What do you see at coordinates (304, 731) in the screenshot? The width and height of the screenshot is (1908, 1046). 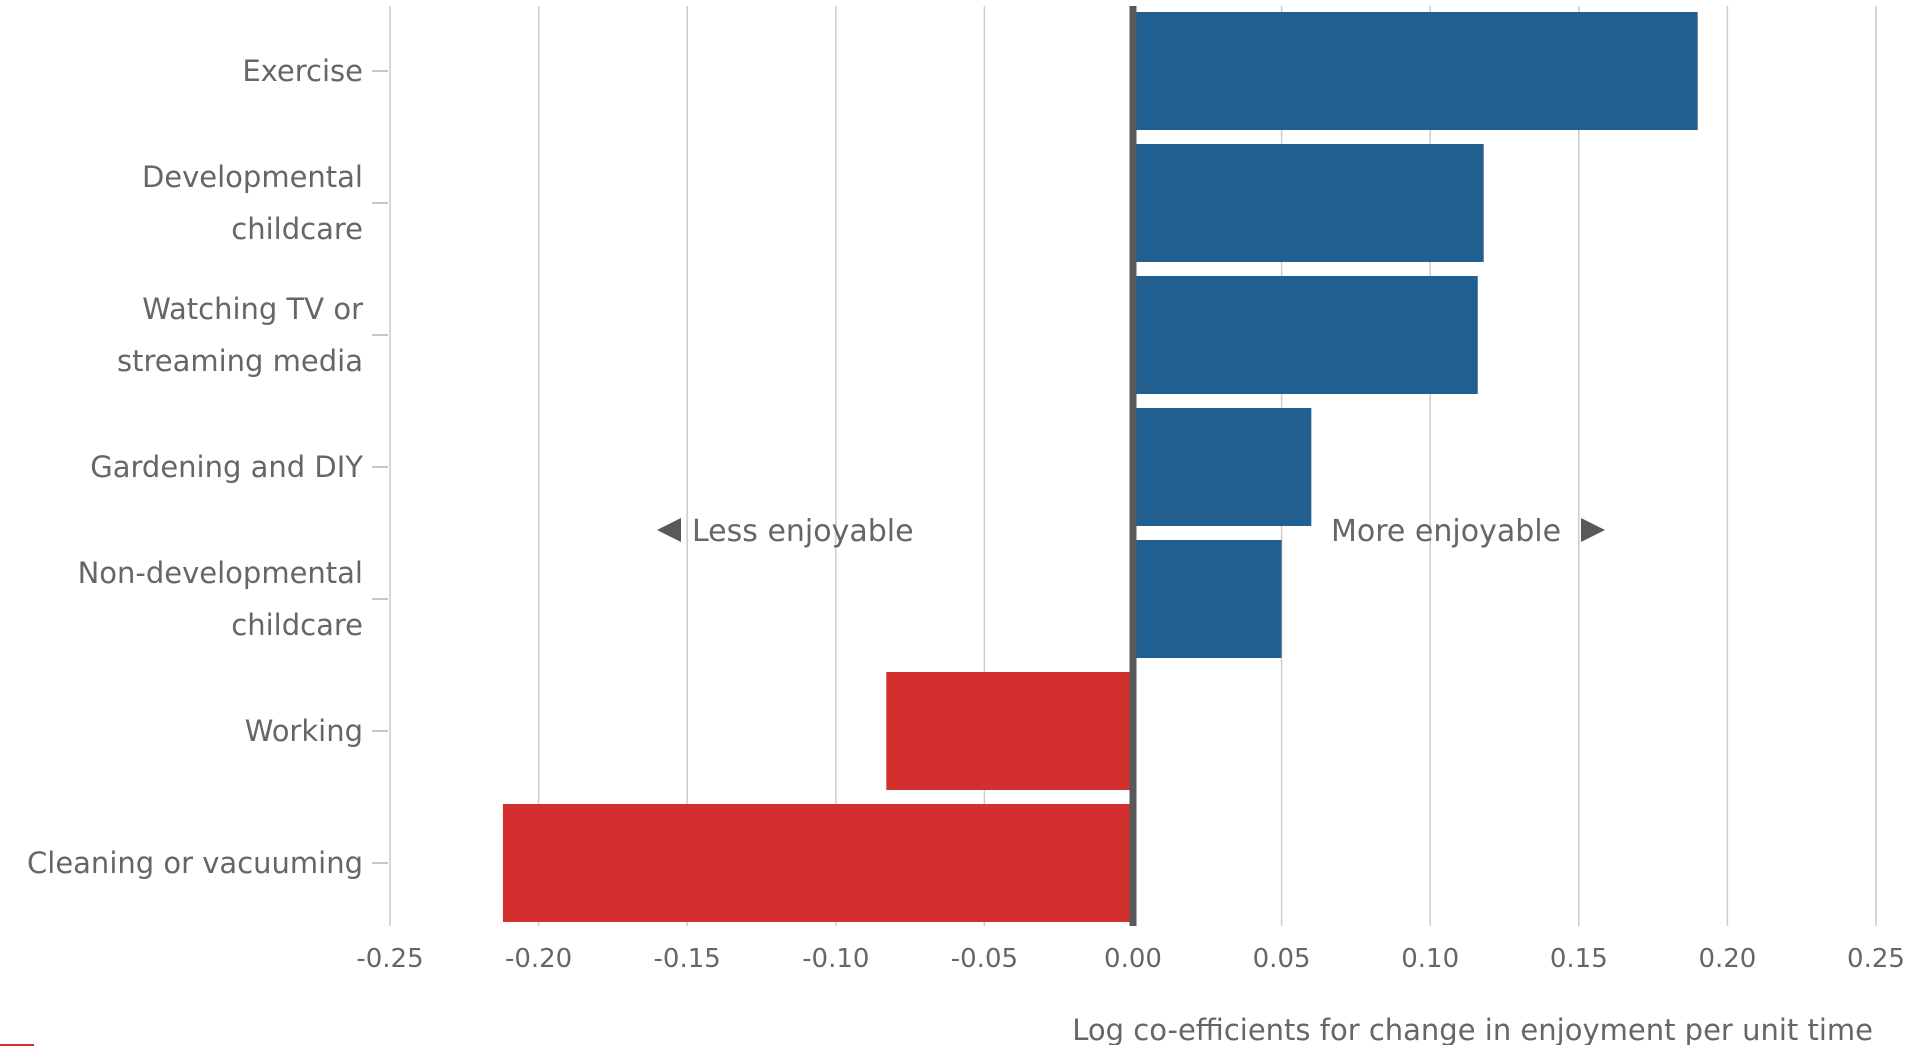 I see `category-label: Working` at bounding box center [304, 731].